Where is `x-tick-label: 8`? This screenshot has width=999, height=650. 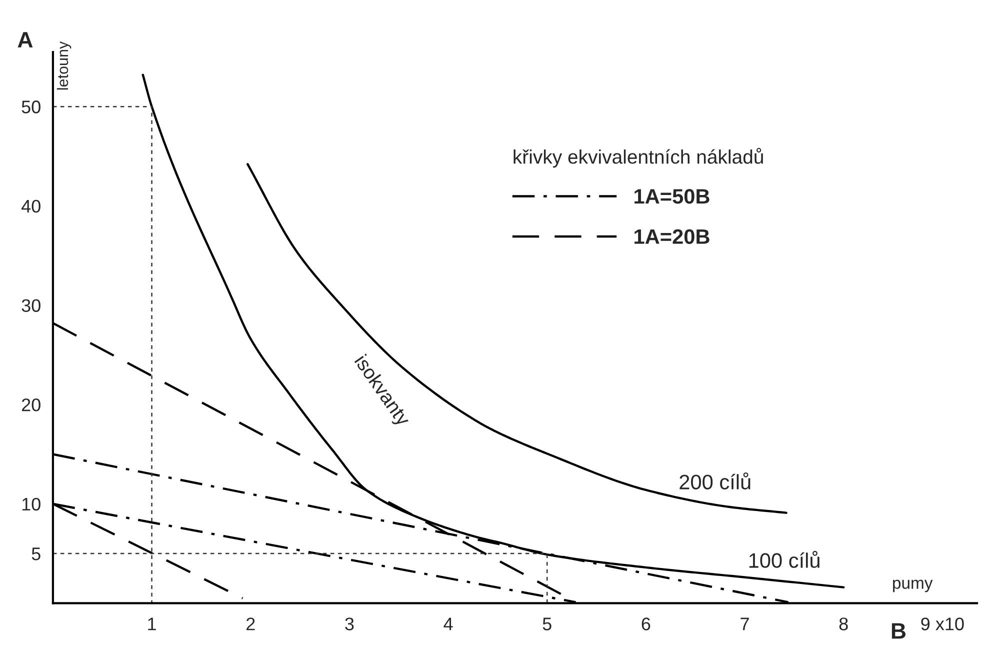
x-tick-label: 8 is located at coordinates (843, 624).